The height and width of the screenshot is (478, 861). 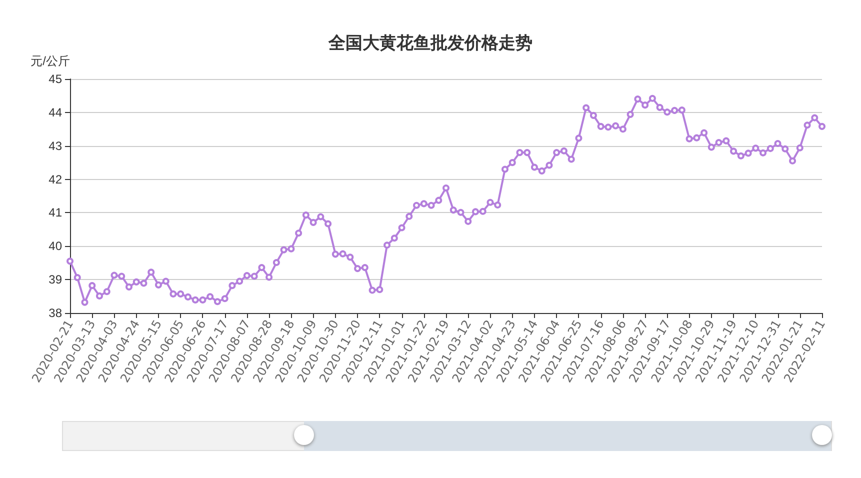 I want to click on y-tick-label: 40, so click(x=55, y=246).